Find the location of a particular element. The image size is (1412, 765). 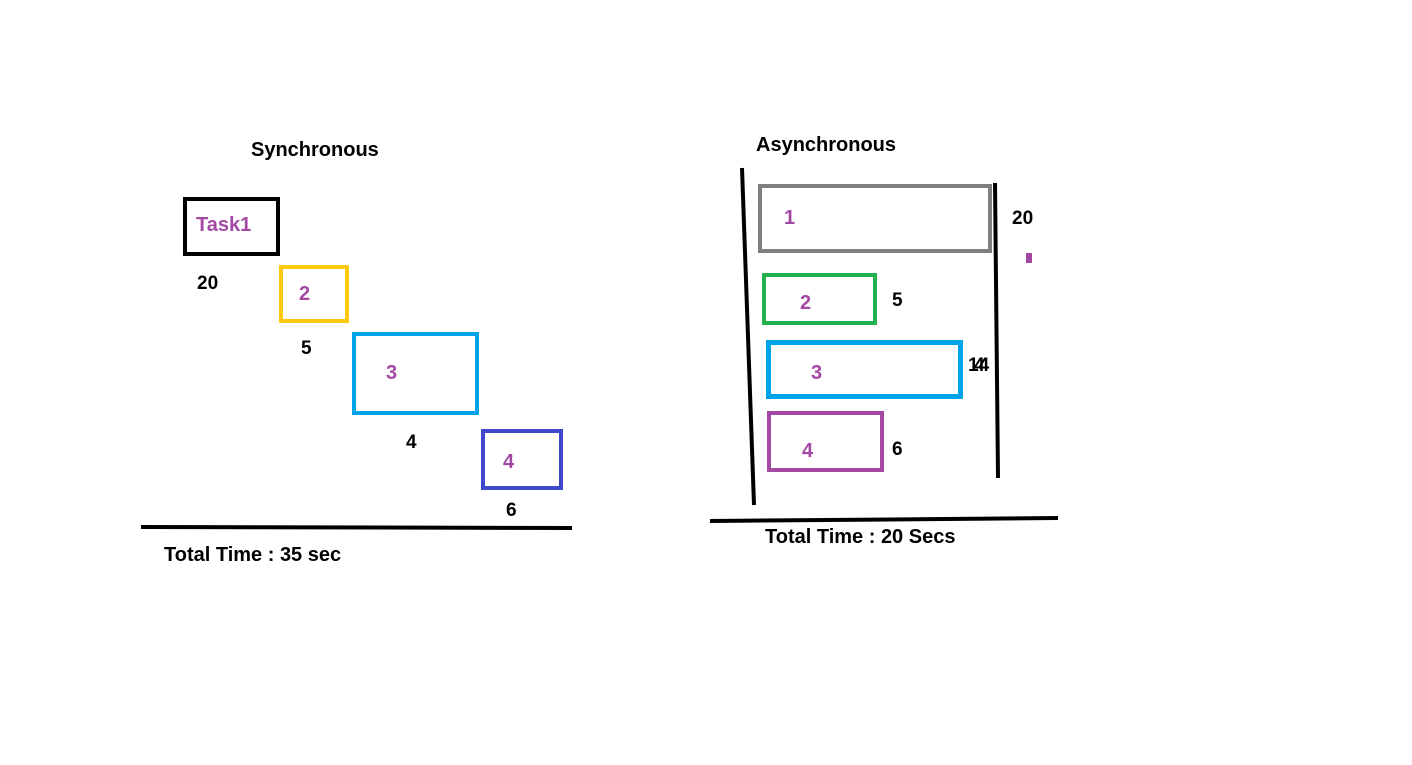

async-left-bracket-line is located at coordinates (748, 336).